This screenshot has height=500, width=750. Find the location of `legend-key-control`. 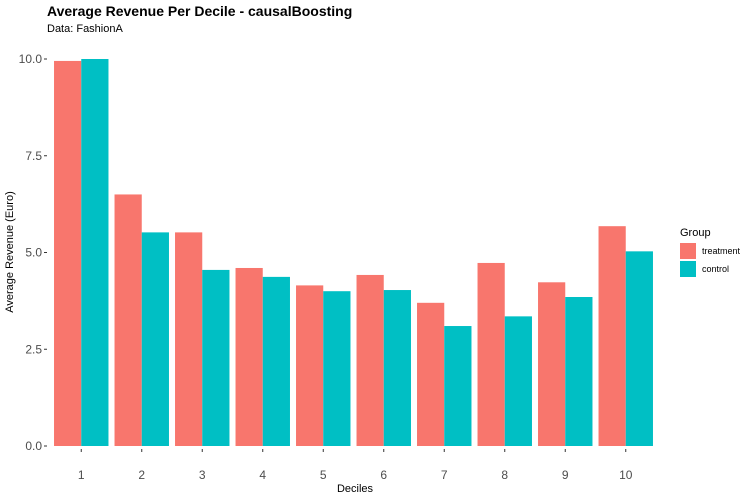

legend-key-control is located at coordinates (688, 269).